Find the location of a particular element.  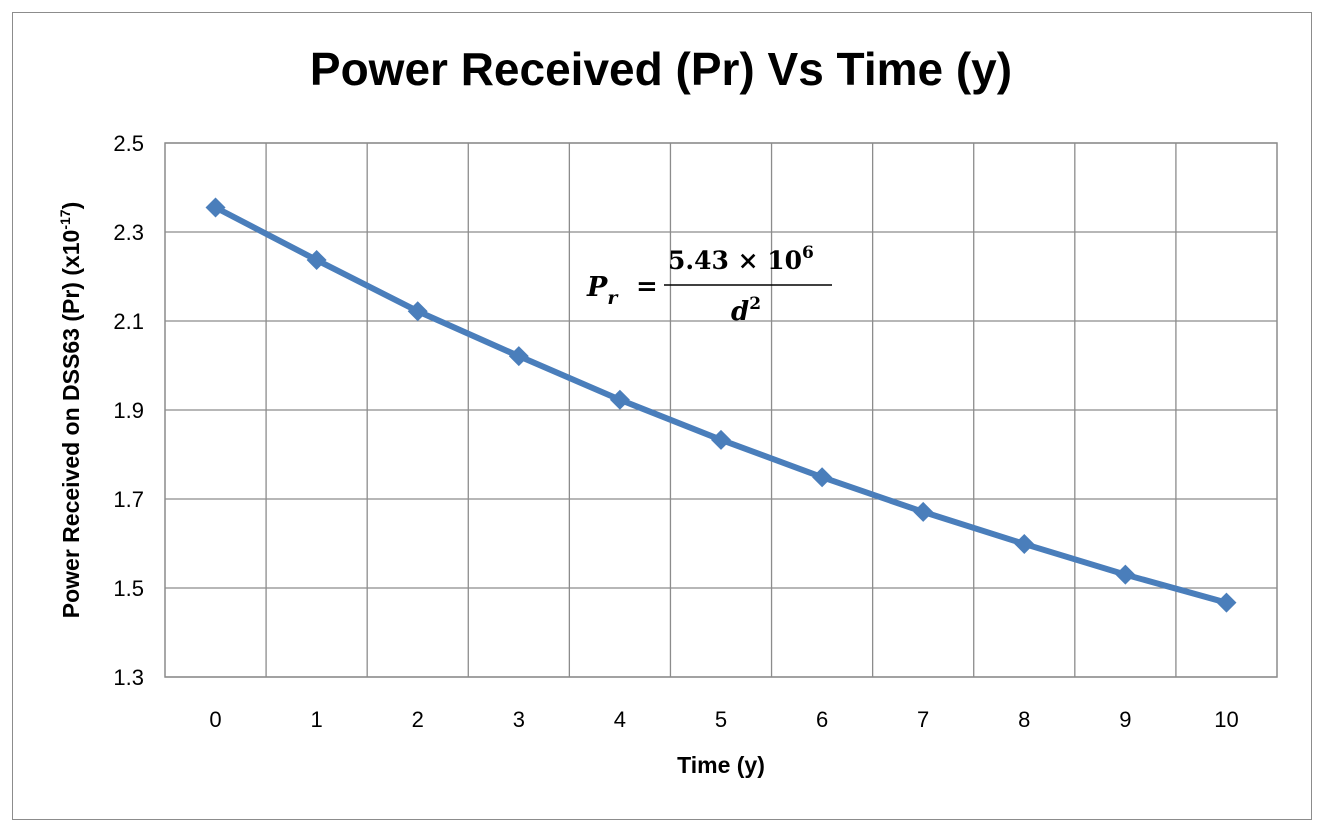

y-tick-labels: 1.3 1.5 1.7 1.9 2.1 2.3 2.5 is located at coordinates (128, 410).